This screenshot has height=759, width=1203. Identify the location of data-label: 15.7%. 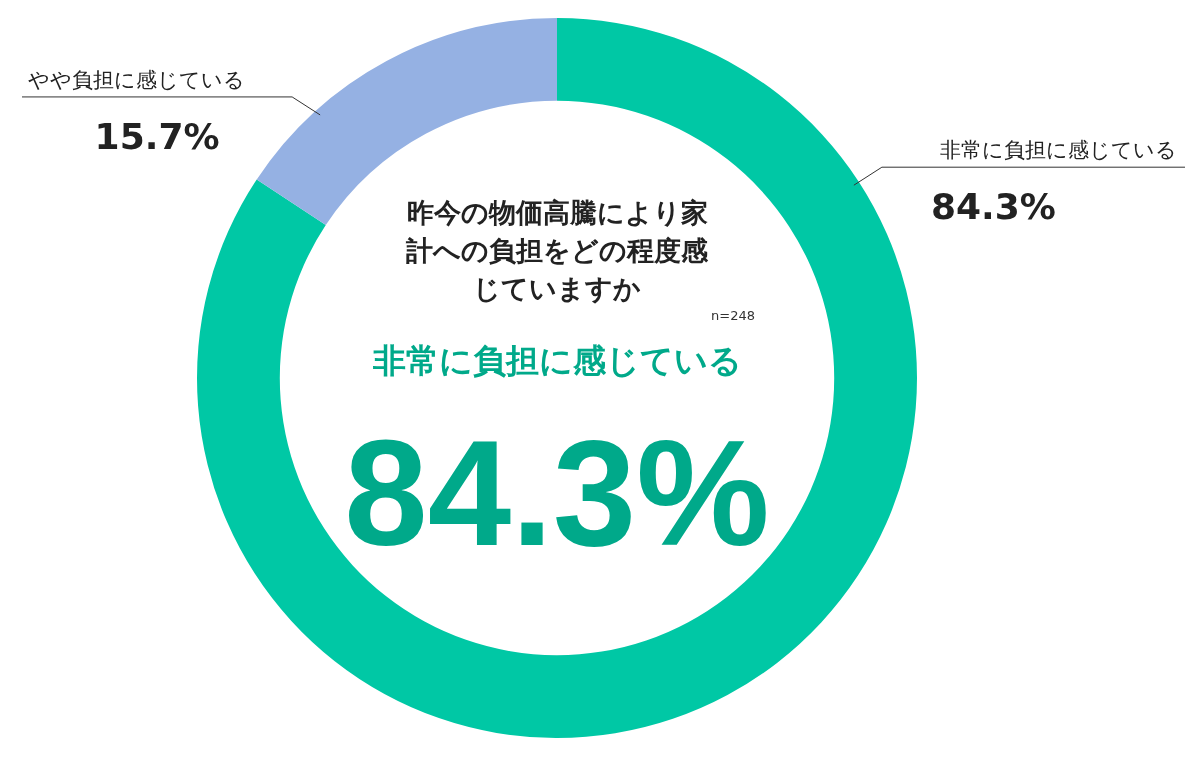
(157, 136).